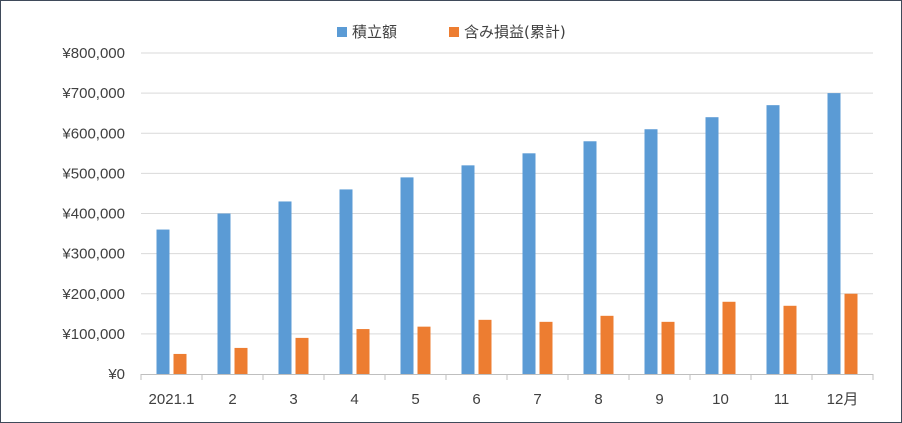 This screenshot has height=423, width=902. I want to click on y-tick-label: ¥0, so click(116, 374).